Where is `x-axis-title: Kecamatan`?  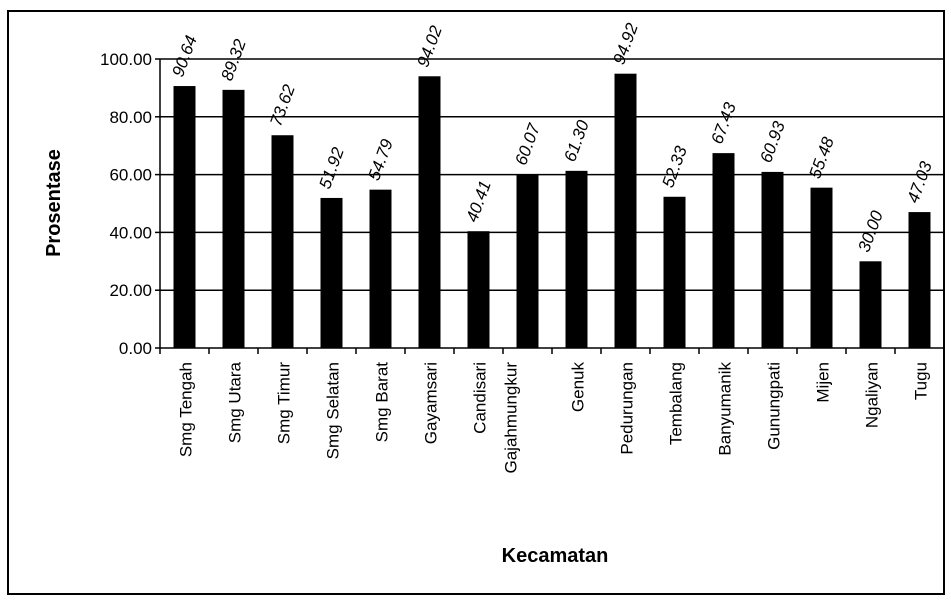
x-axis-title: Kecamatan is located at coordinates (555, 556).